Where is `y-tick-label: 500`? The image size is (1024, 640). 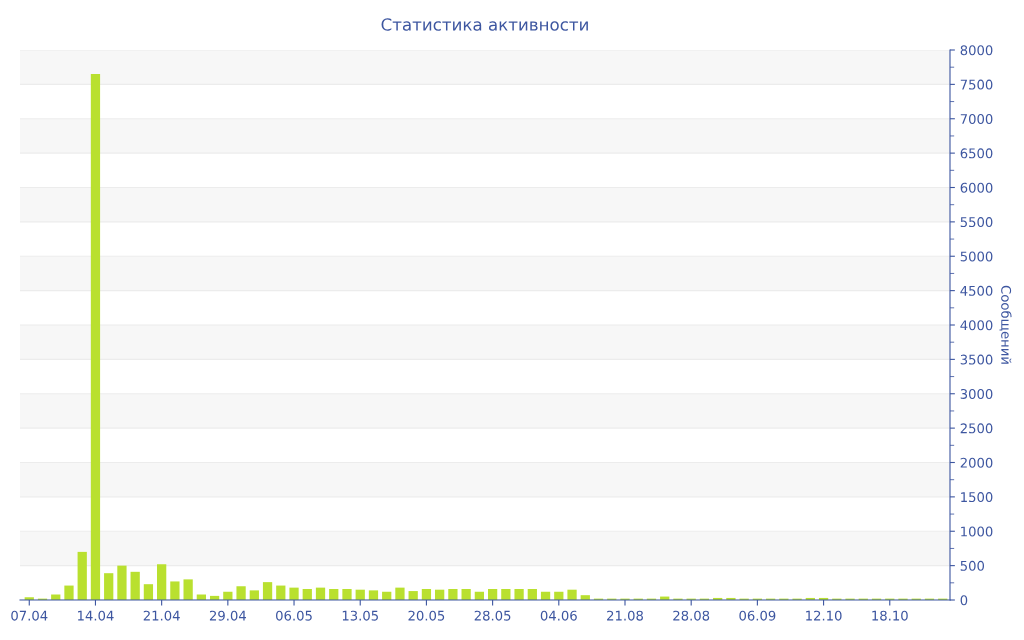 y-tick-label: 500 is located at coordinates (972, 565).